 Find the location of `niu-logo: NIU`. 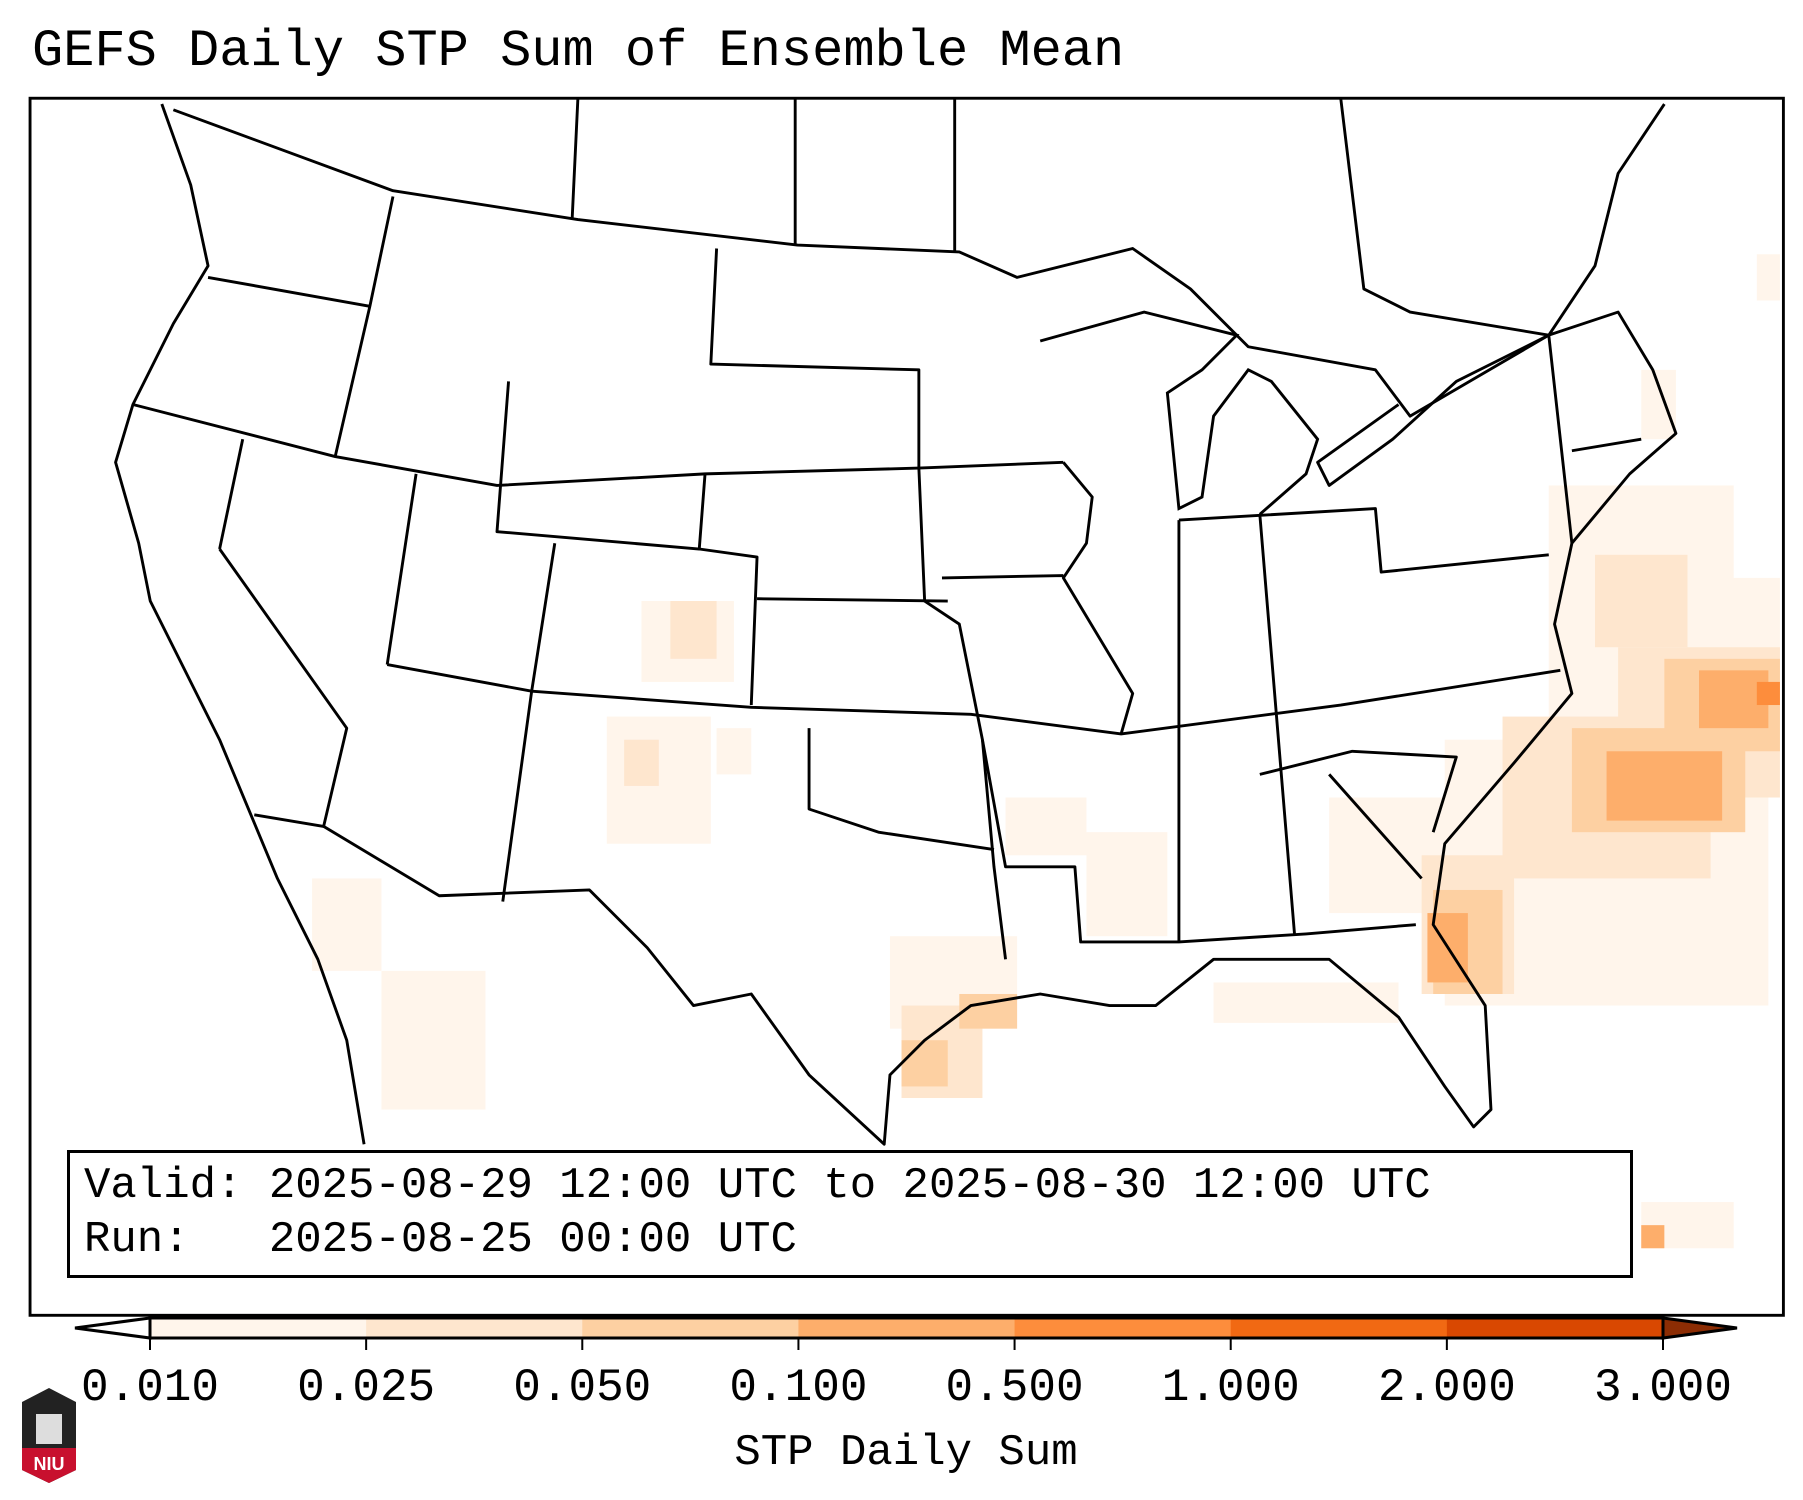

niu-logo: NIU is located at coordinates (49, 1435).